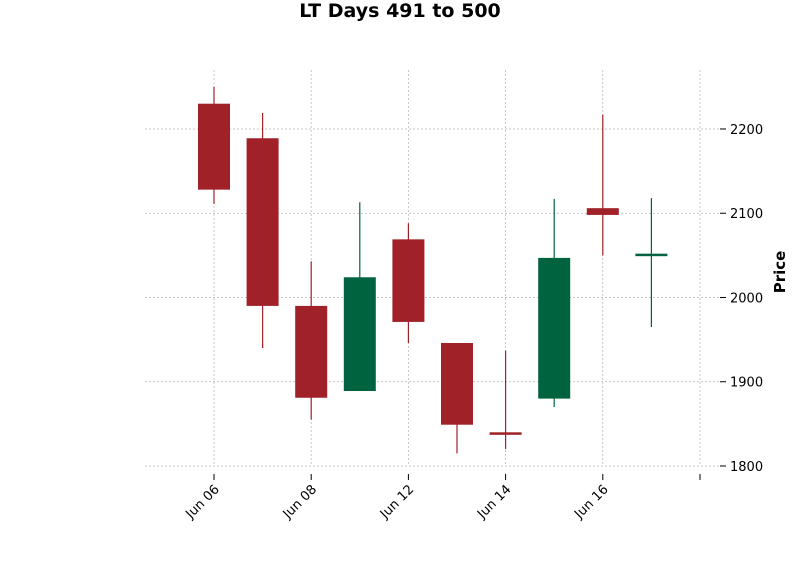 The height and width of the screenshot is (575, 800). Describe the element at coordinates (400, 11) in the screenshot. I see `chart-title: LT Days 491 to 500` at that location.